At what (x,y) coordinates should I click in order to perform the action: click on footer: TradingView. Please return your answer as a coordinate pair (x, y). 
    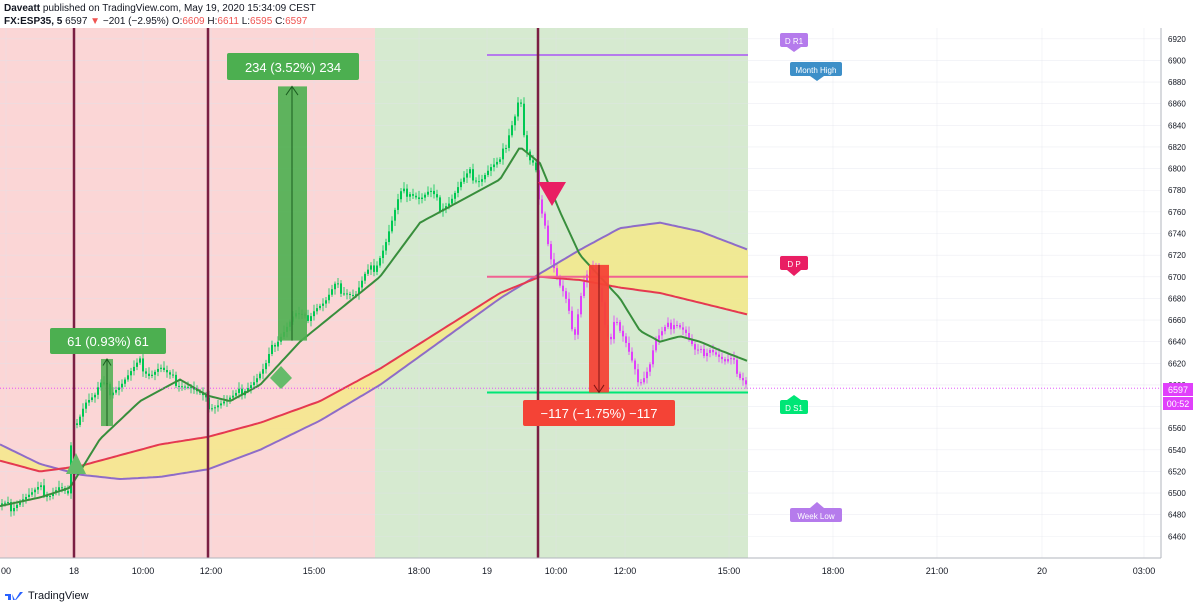
    Looking at the image, I should click on (46, 596).